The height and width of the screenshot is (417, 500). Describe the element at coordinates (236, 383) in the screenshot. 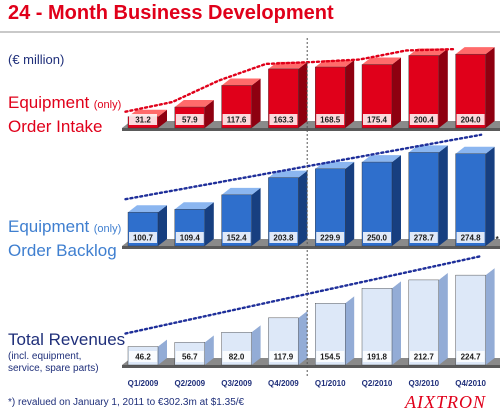

I see `x-tick-label: Q3/2009` at that location.